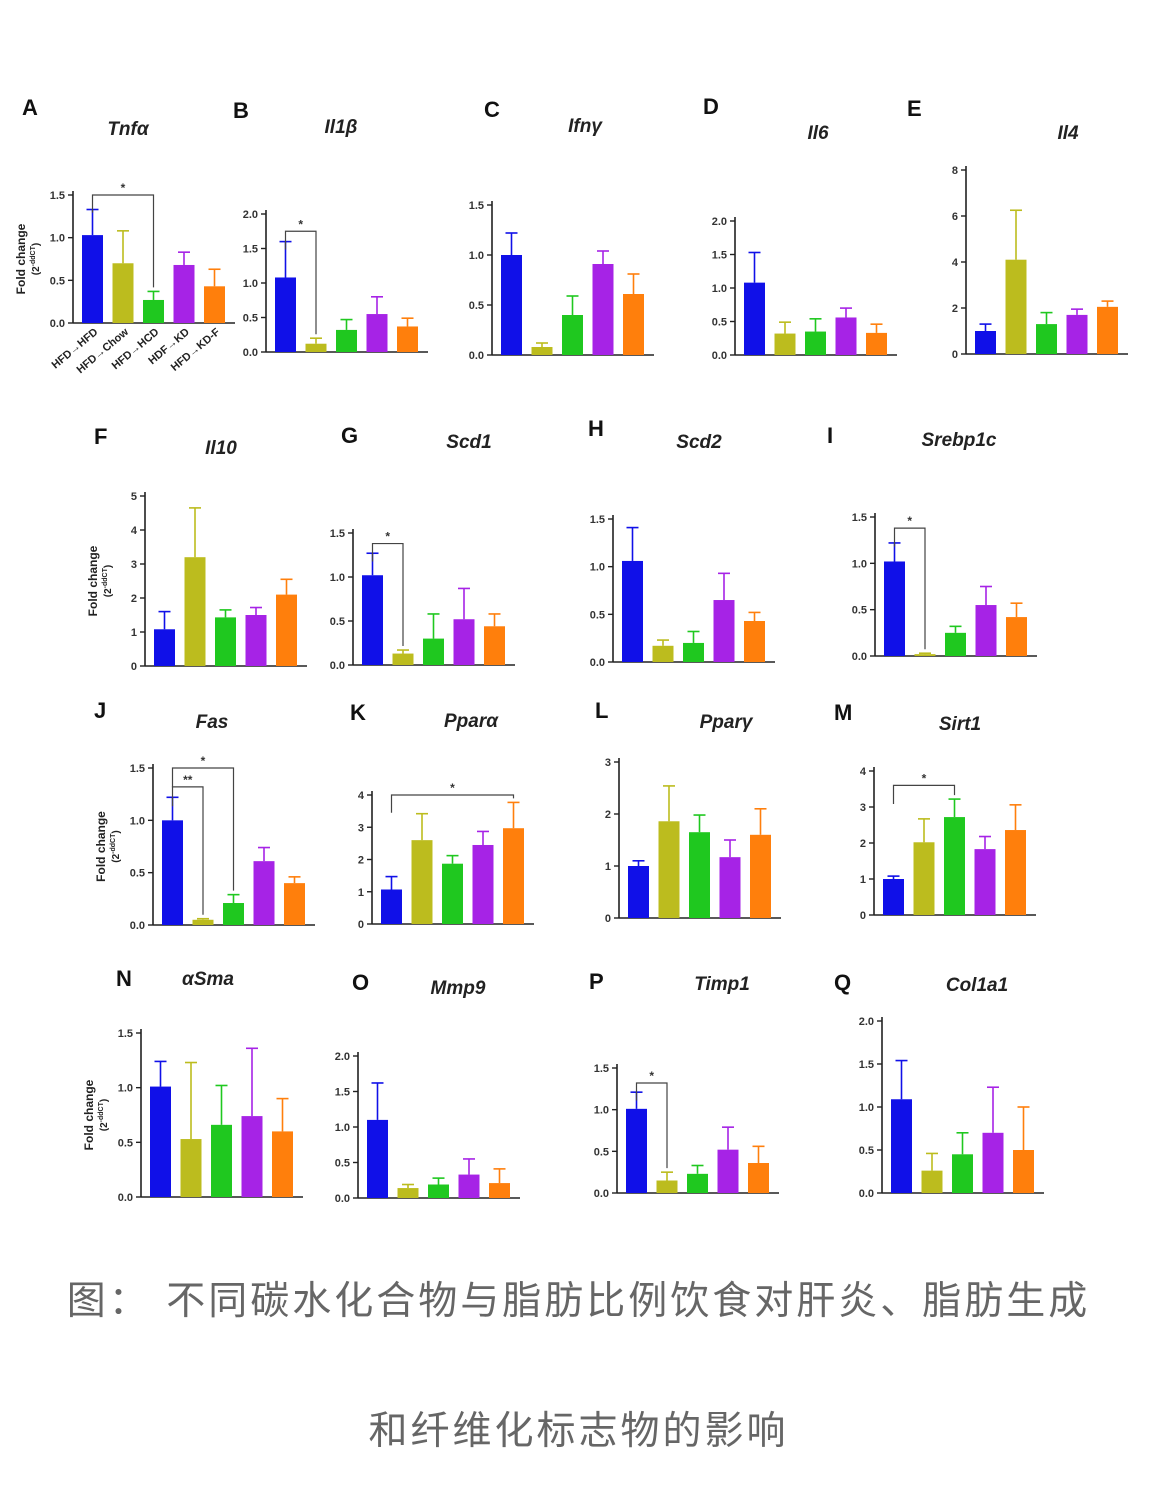 The height and width of the screenshot is (1493, 1157). Describe the element at coordinates (134, 497) in the screenshot. I see `y-tick-label: 5` at that location.